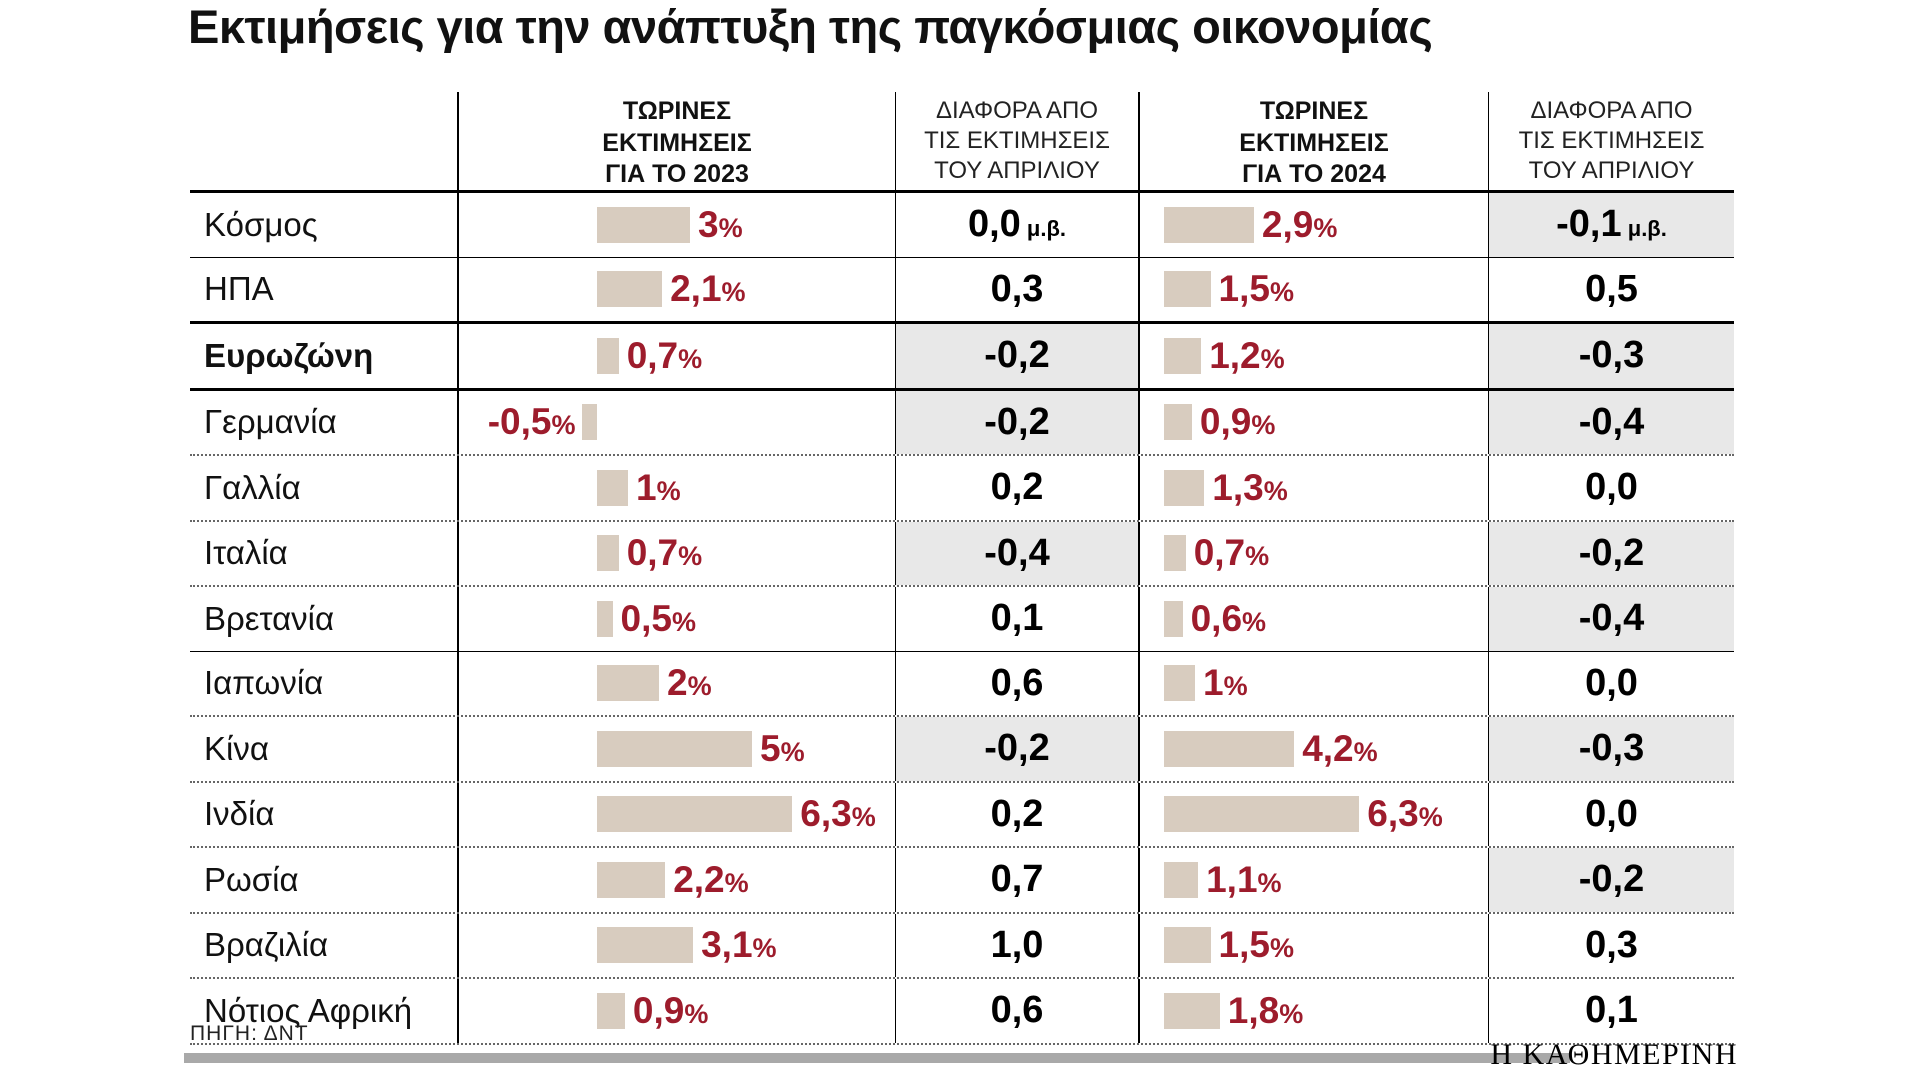  Describe the element at coordinates (1231, 553) in the screenshot. I see `bar-value-2024: 0,7%` at that location.